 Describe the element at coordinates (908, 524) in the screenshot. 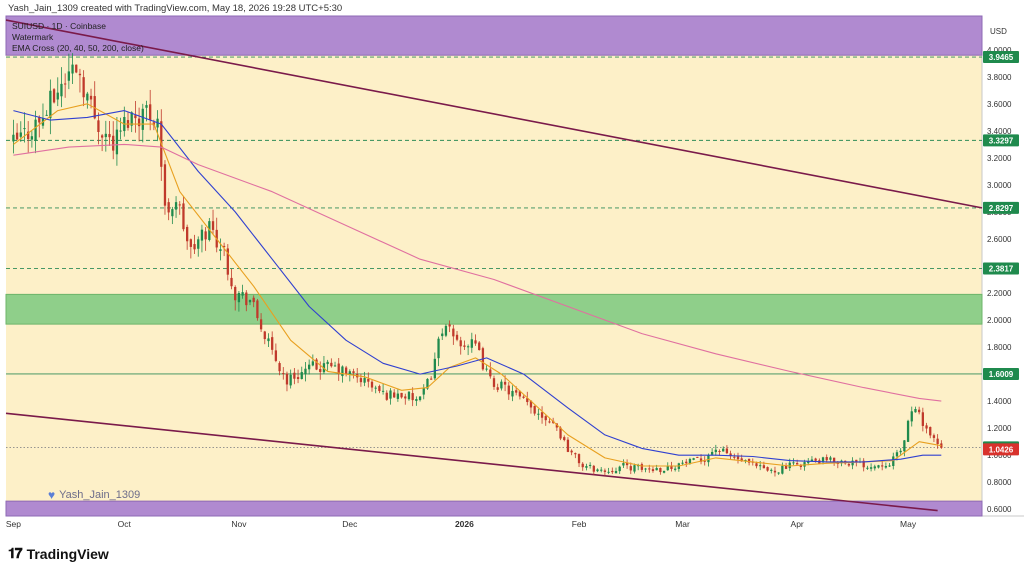

I see `time-tick-label: May` at that location.